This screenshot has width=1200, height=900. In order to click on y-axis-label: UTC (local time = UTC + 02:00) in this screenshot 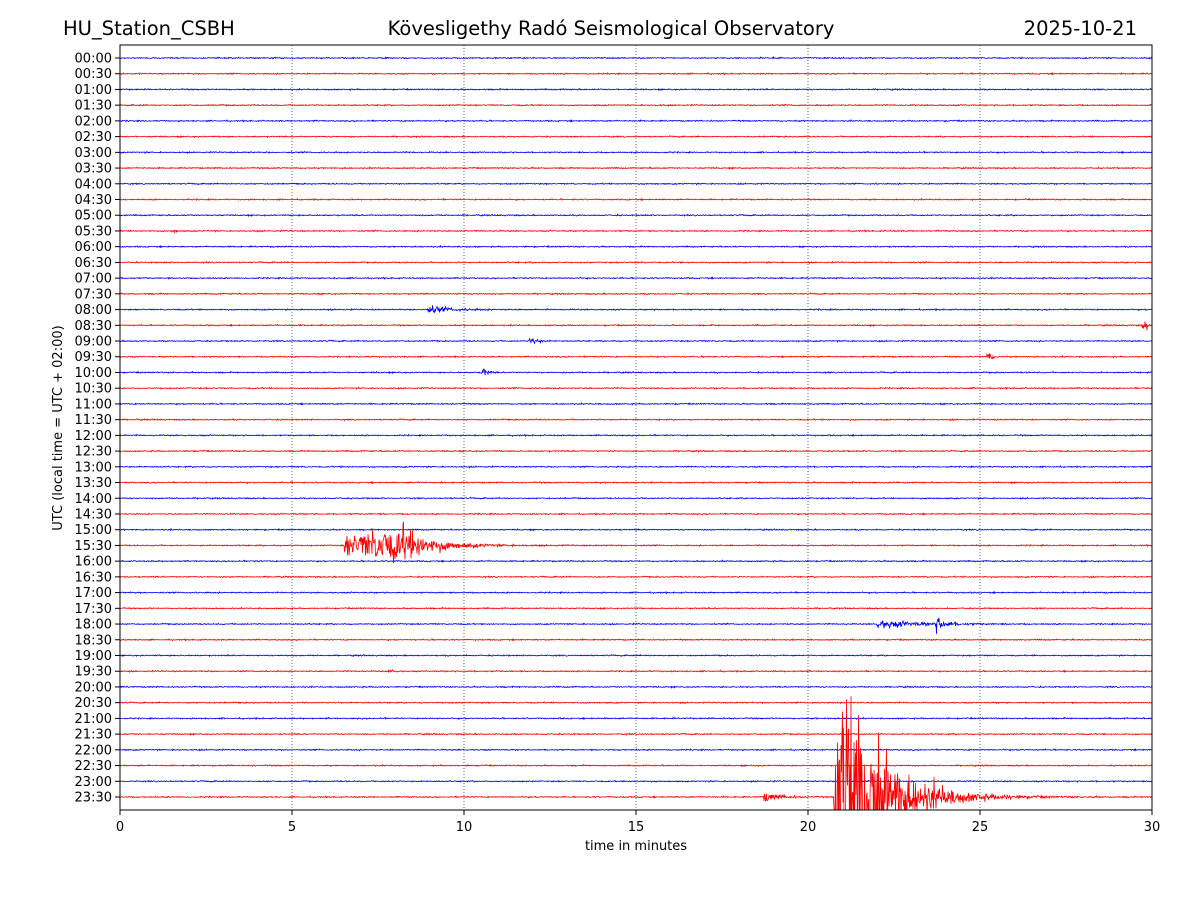, I will do `click(58, 427)`.